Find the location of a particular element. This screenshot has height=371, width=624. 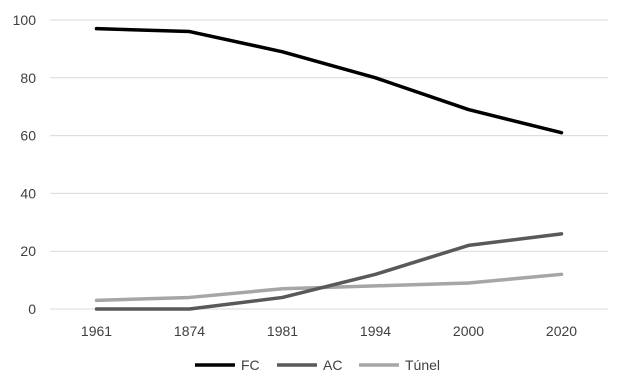

x-tick-label: 1981 is located at coordinates (282, 331).